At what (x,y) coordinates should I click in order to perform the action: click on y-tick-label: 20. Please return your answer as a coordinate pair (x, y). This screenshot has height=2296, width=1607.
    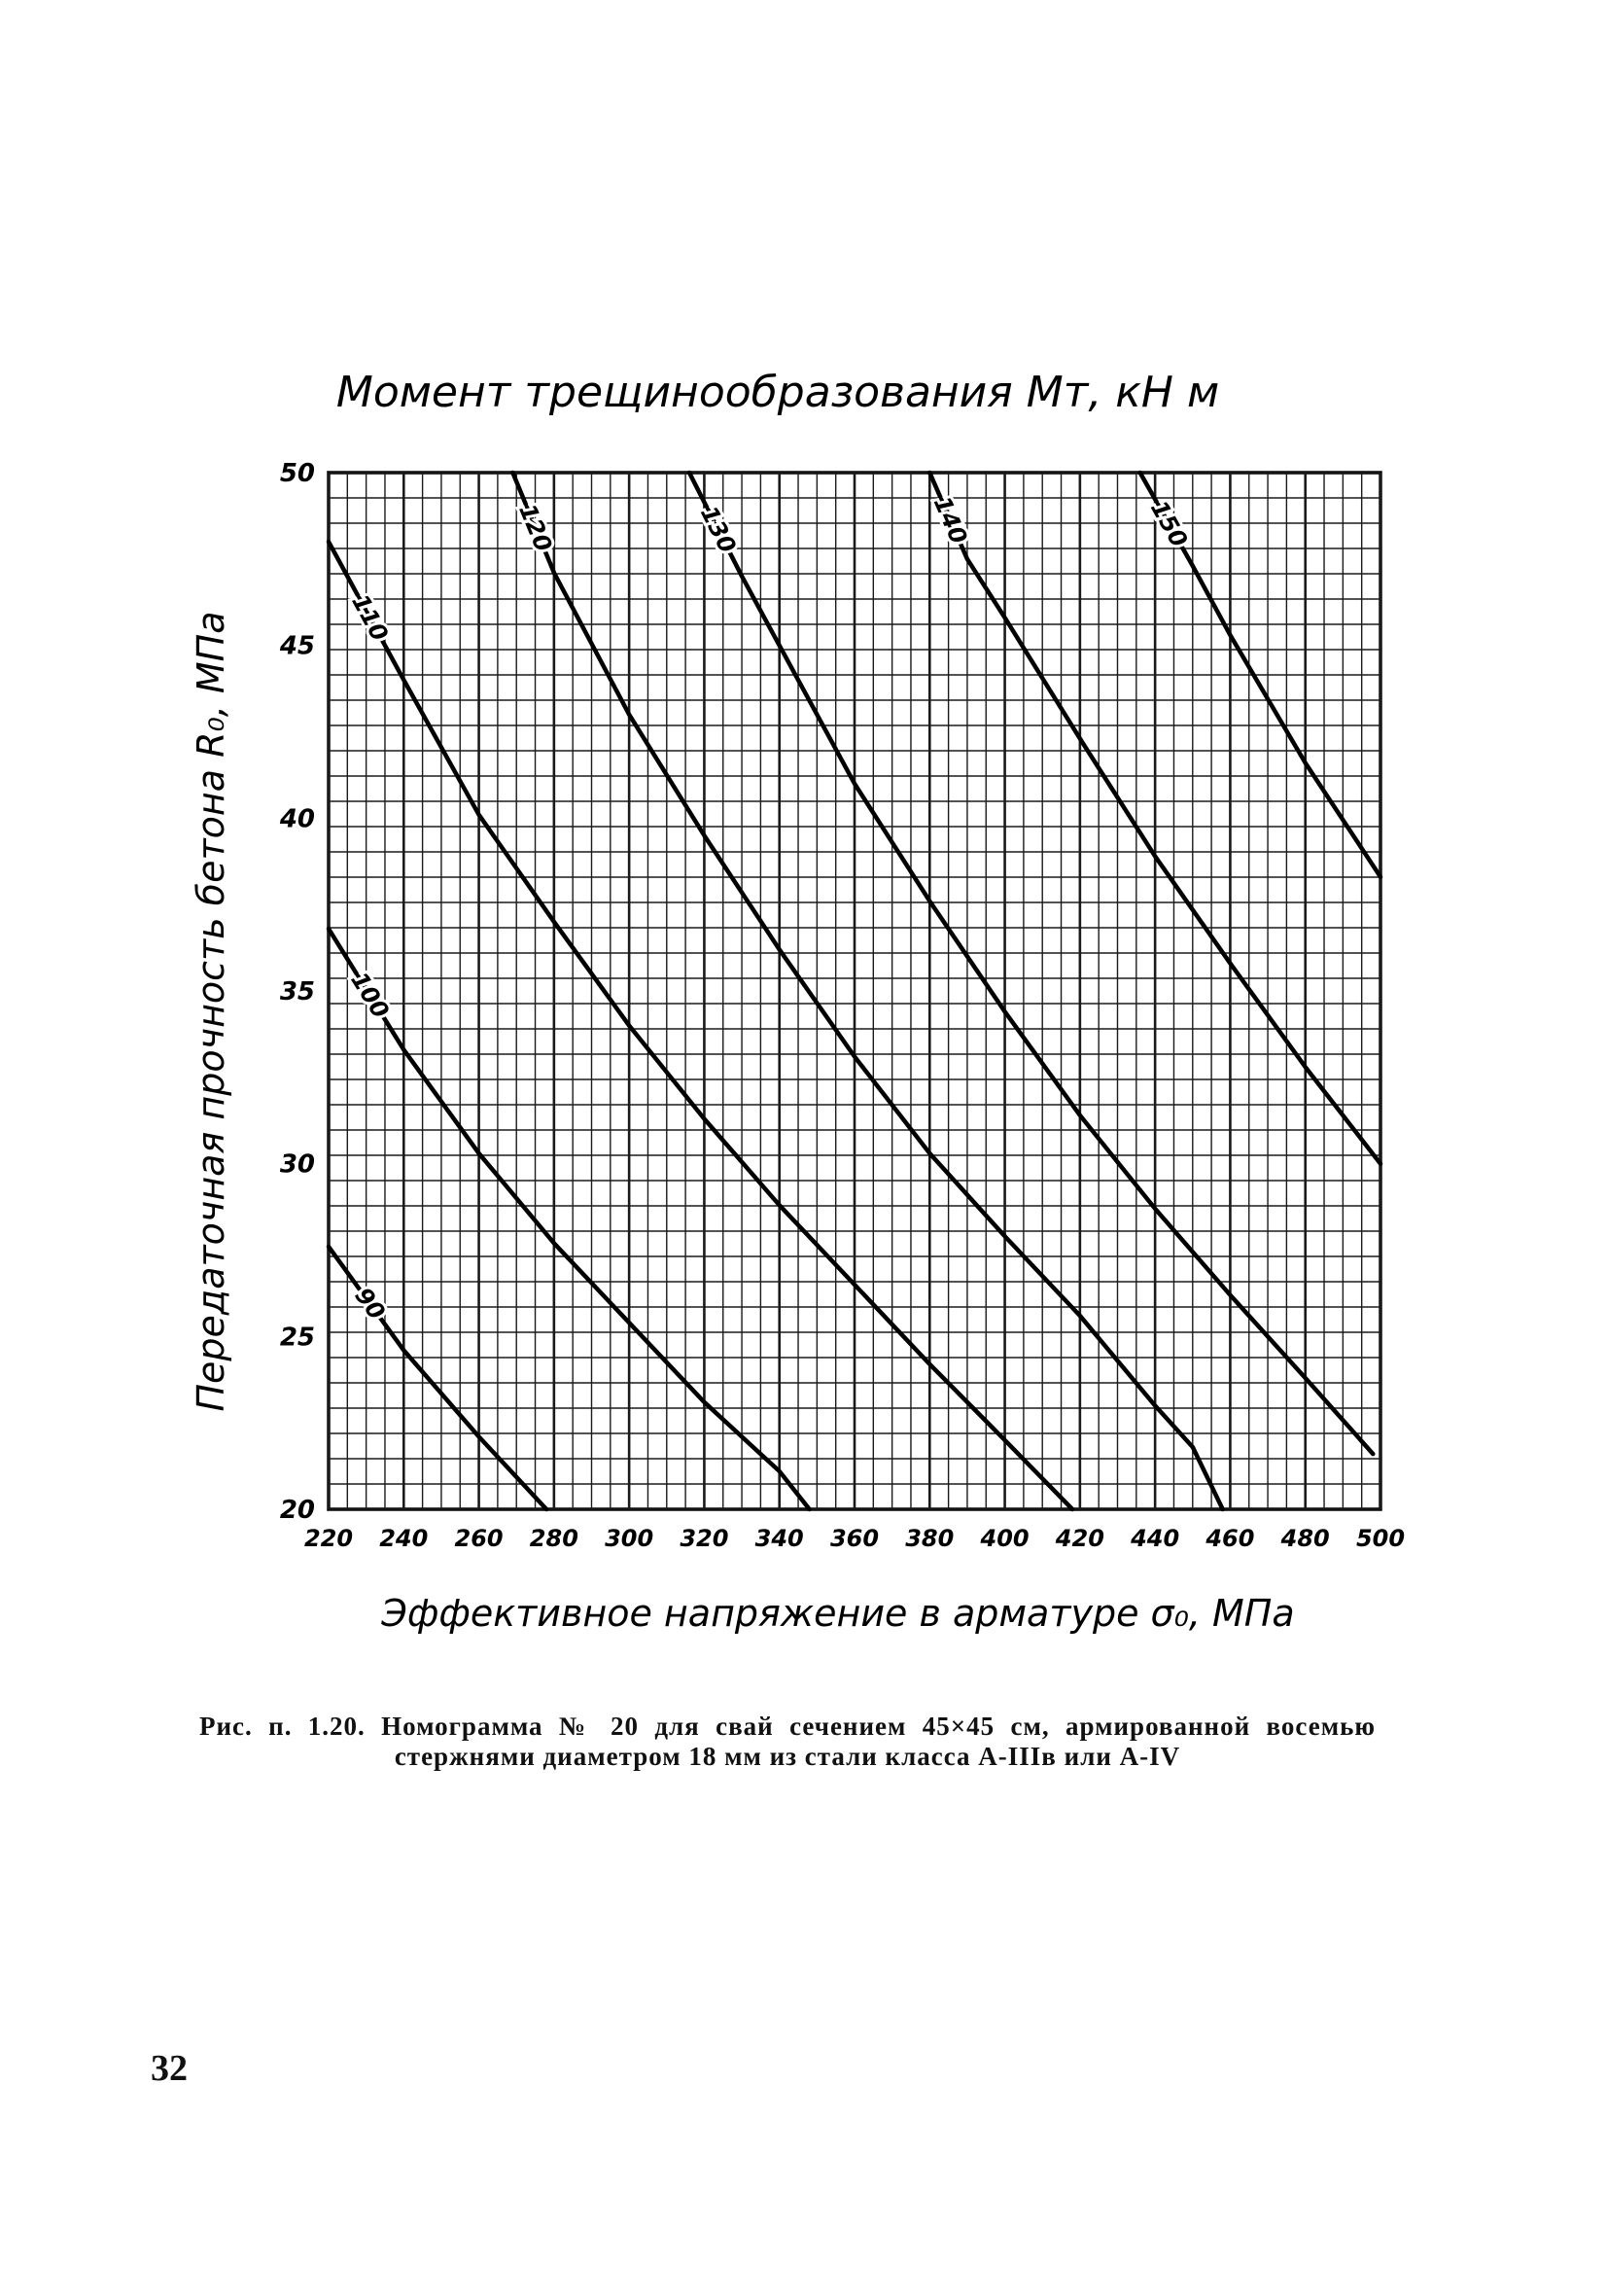
    Looking at the image, I should click on (297, 1510).